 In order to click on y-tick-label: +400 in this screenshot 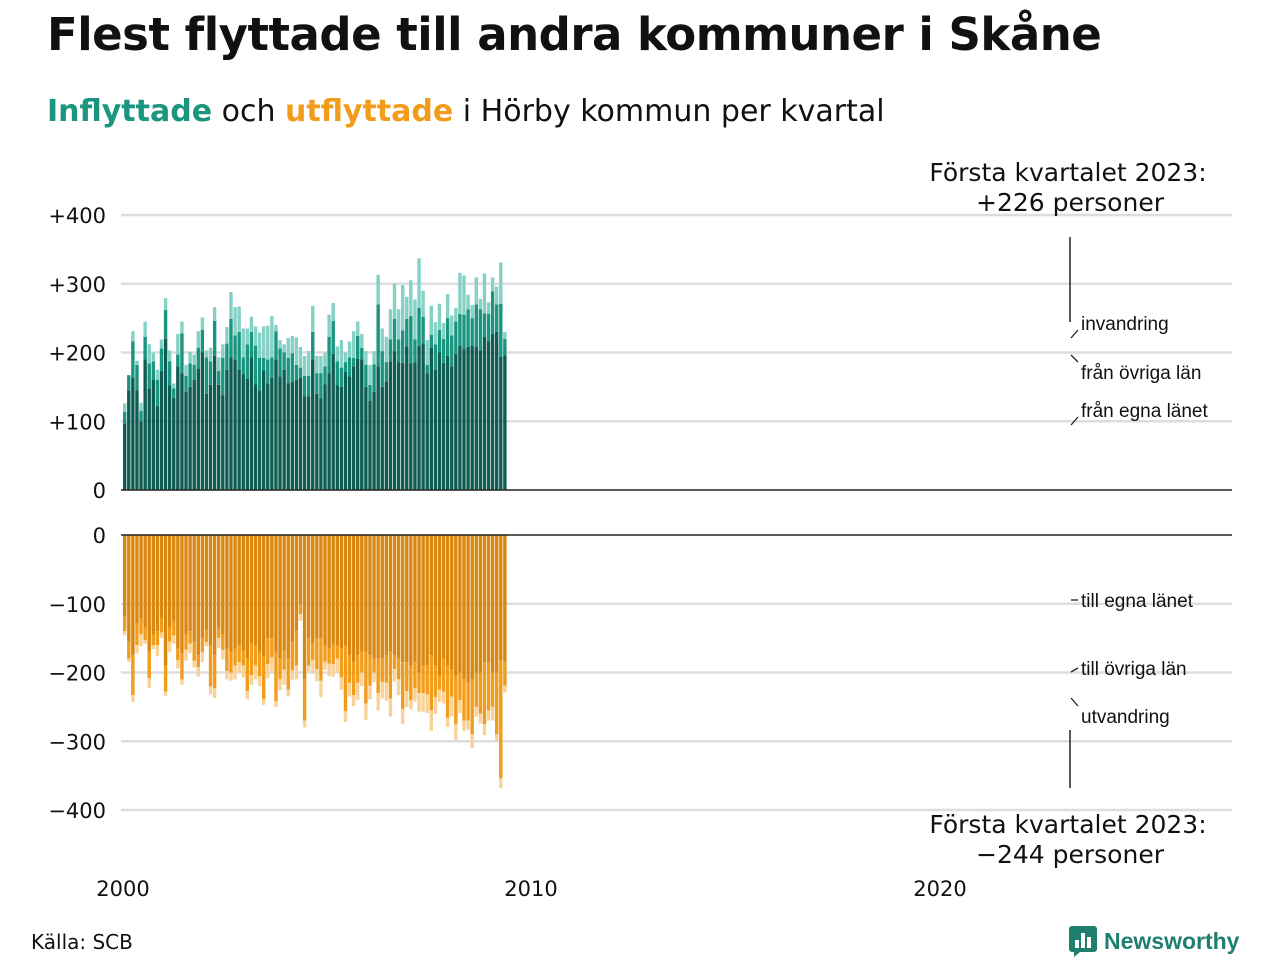, I will do `click(77, 216)`.